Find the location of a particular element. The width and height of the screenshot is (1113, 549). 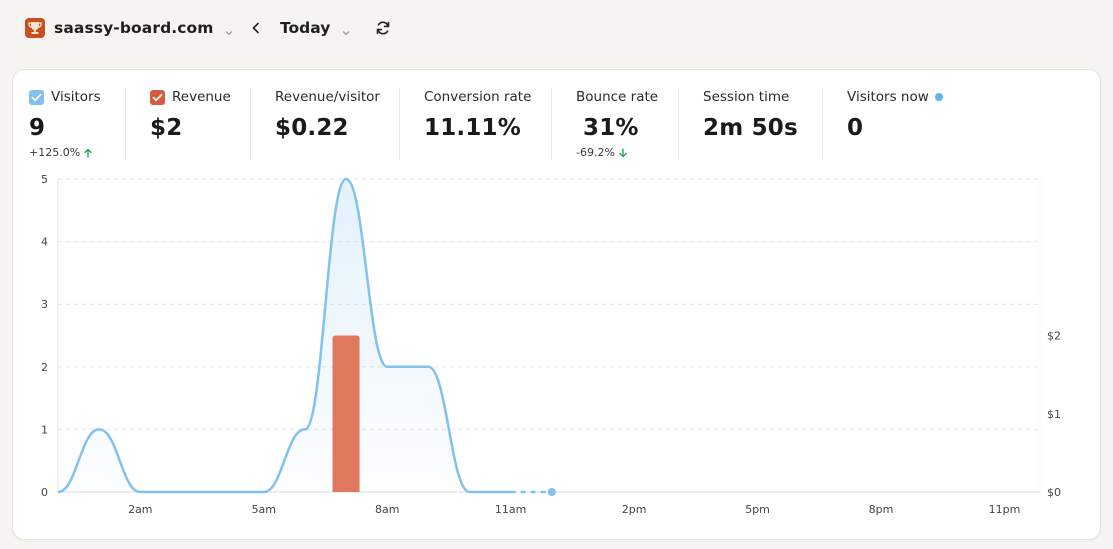

x-axis-tick-label: 5am is located at coordinates (264, 509).